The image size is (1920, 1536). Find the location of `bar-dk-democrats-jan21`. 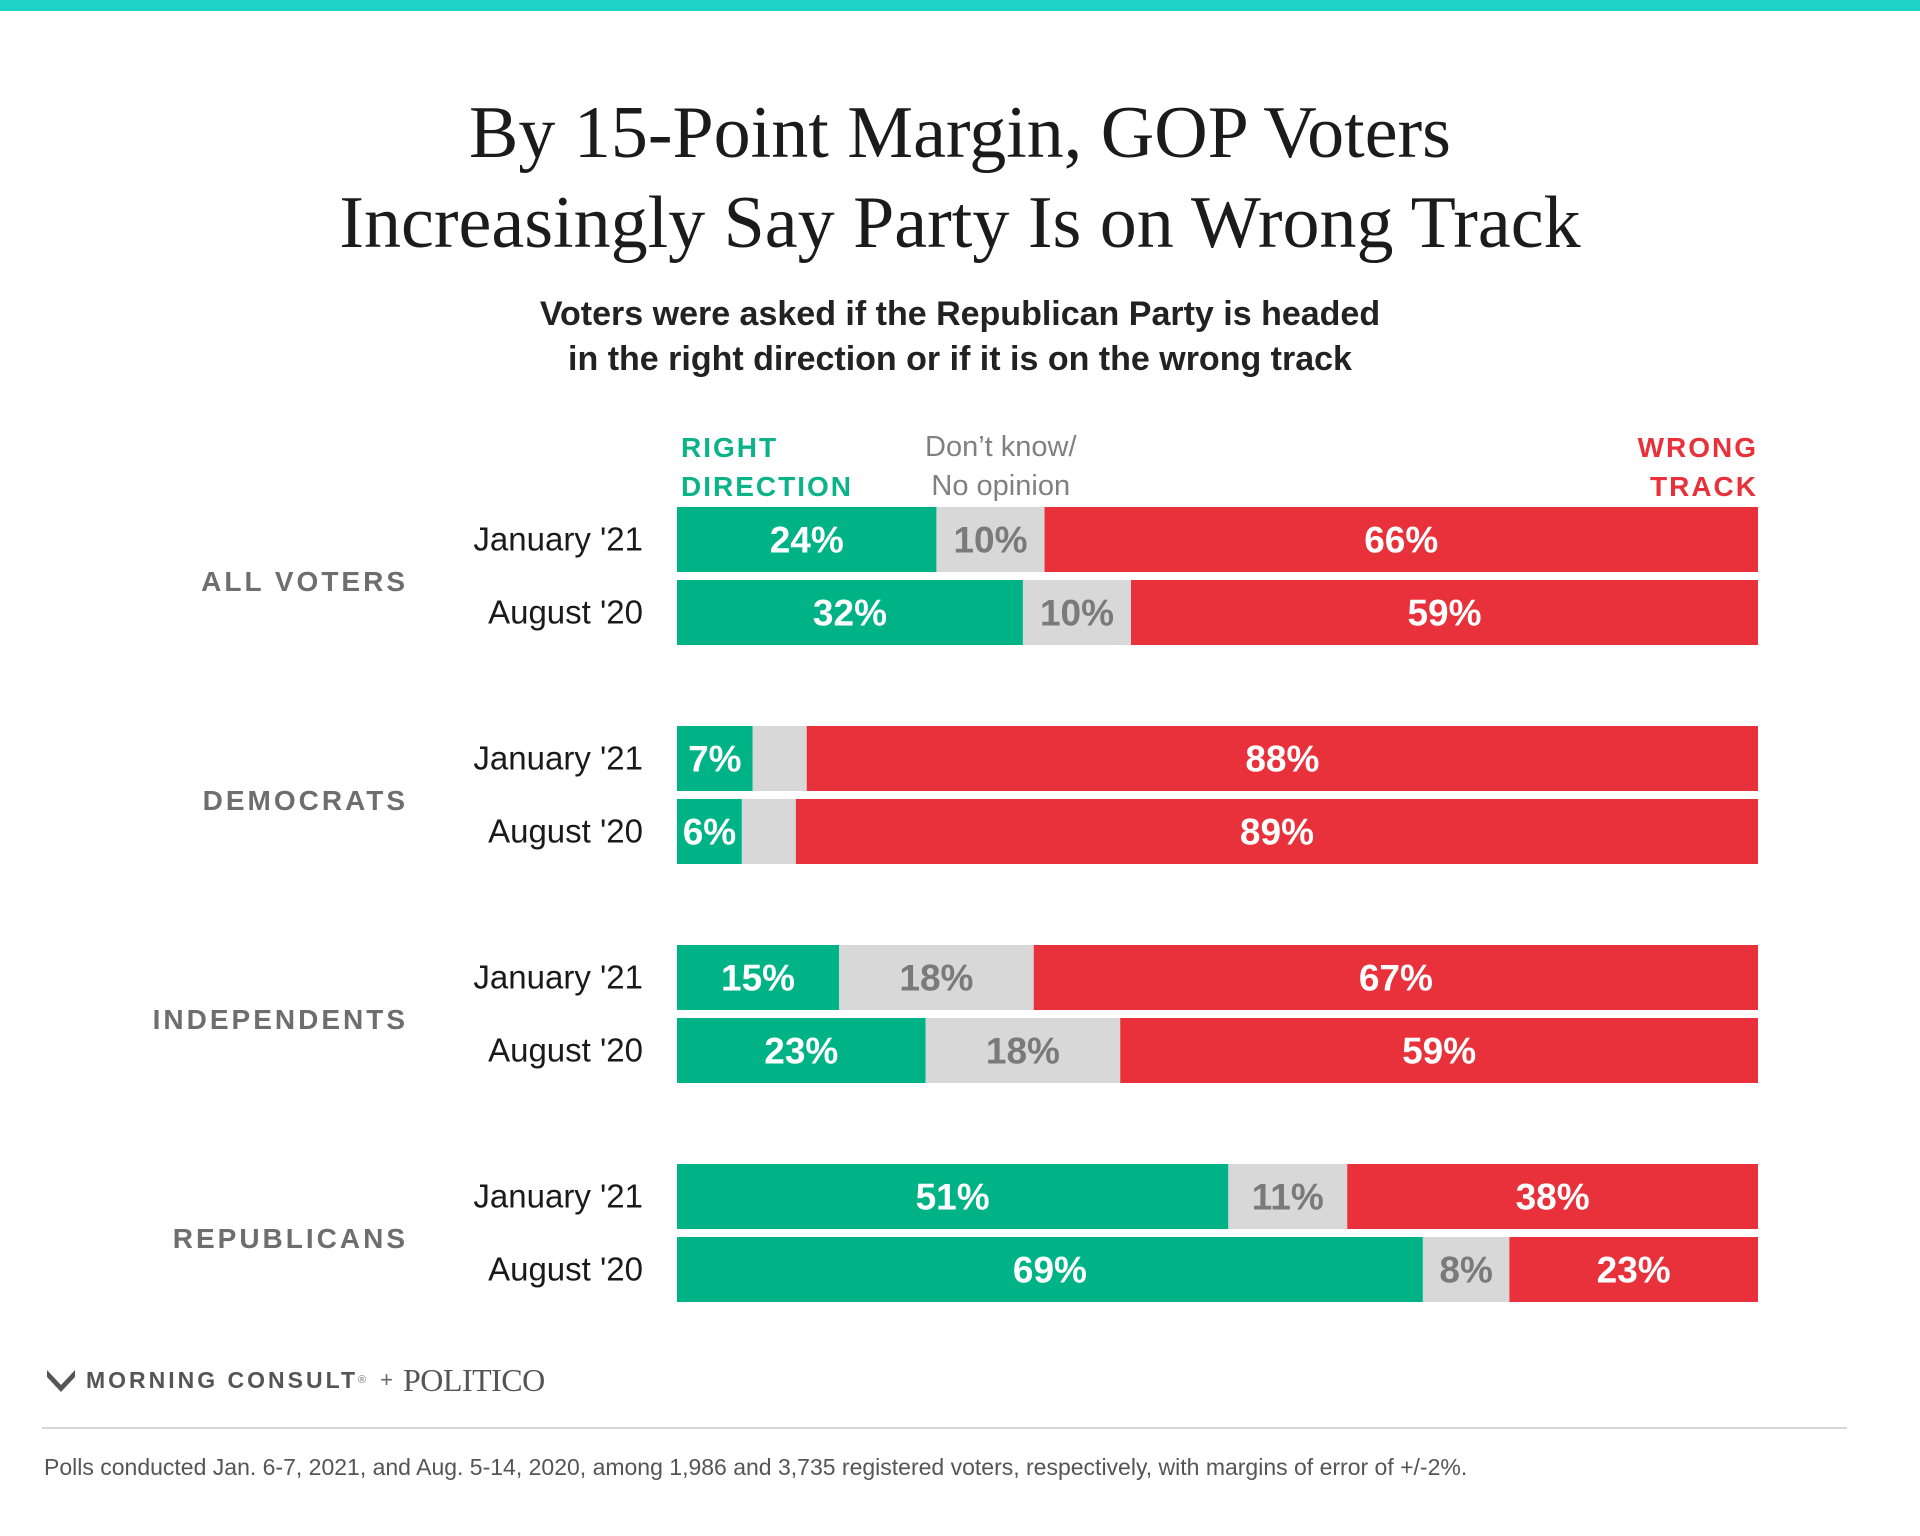

bar-dk-democrats-jan21 is located at coordinates (779, 758).